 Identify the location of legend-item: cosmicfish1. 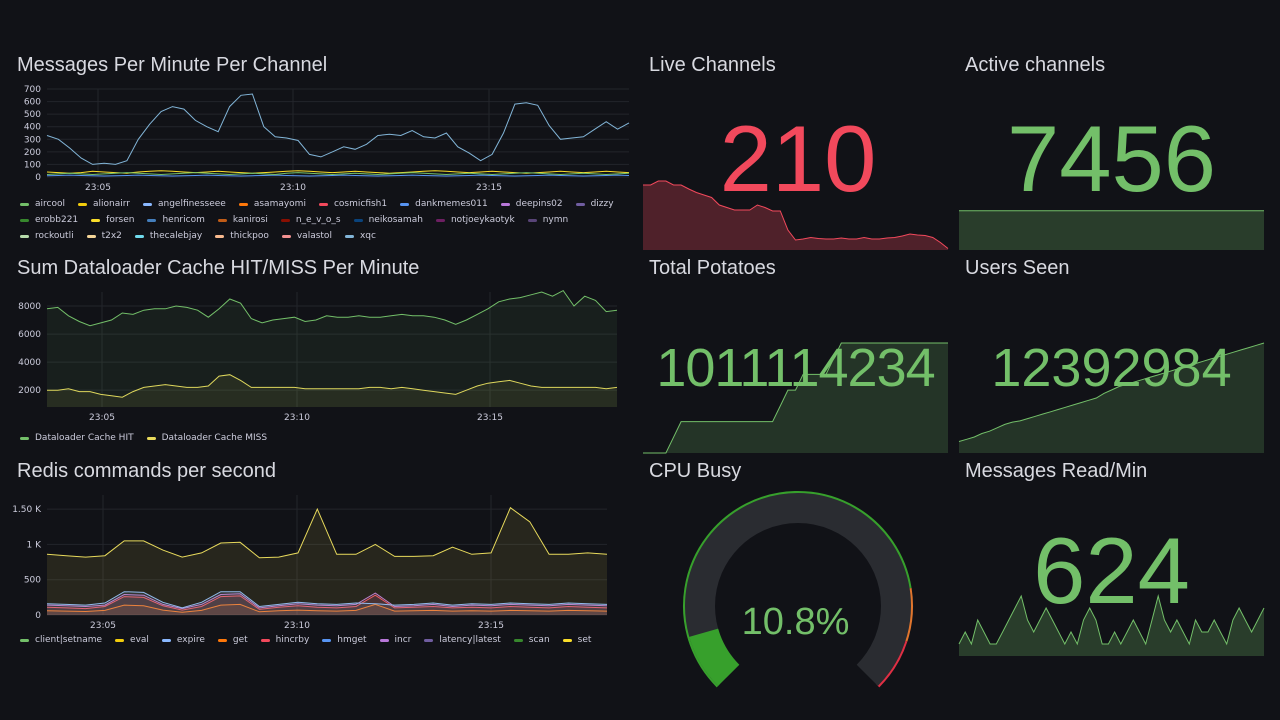
(353, 204).